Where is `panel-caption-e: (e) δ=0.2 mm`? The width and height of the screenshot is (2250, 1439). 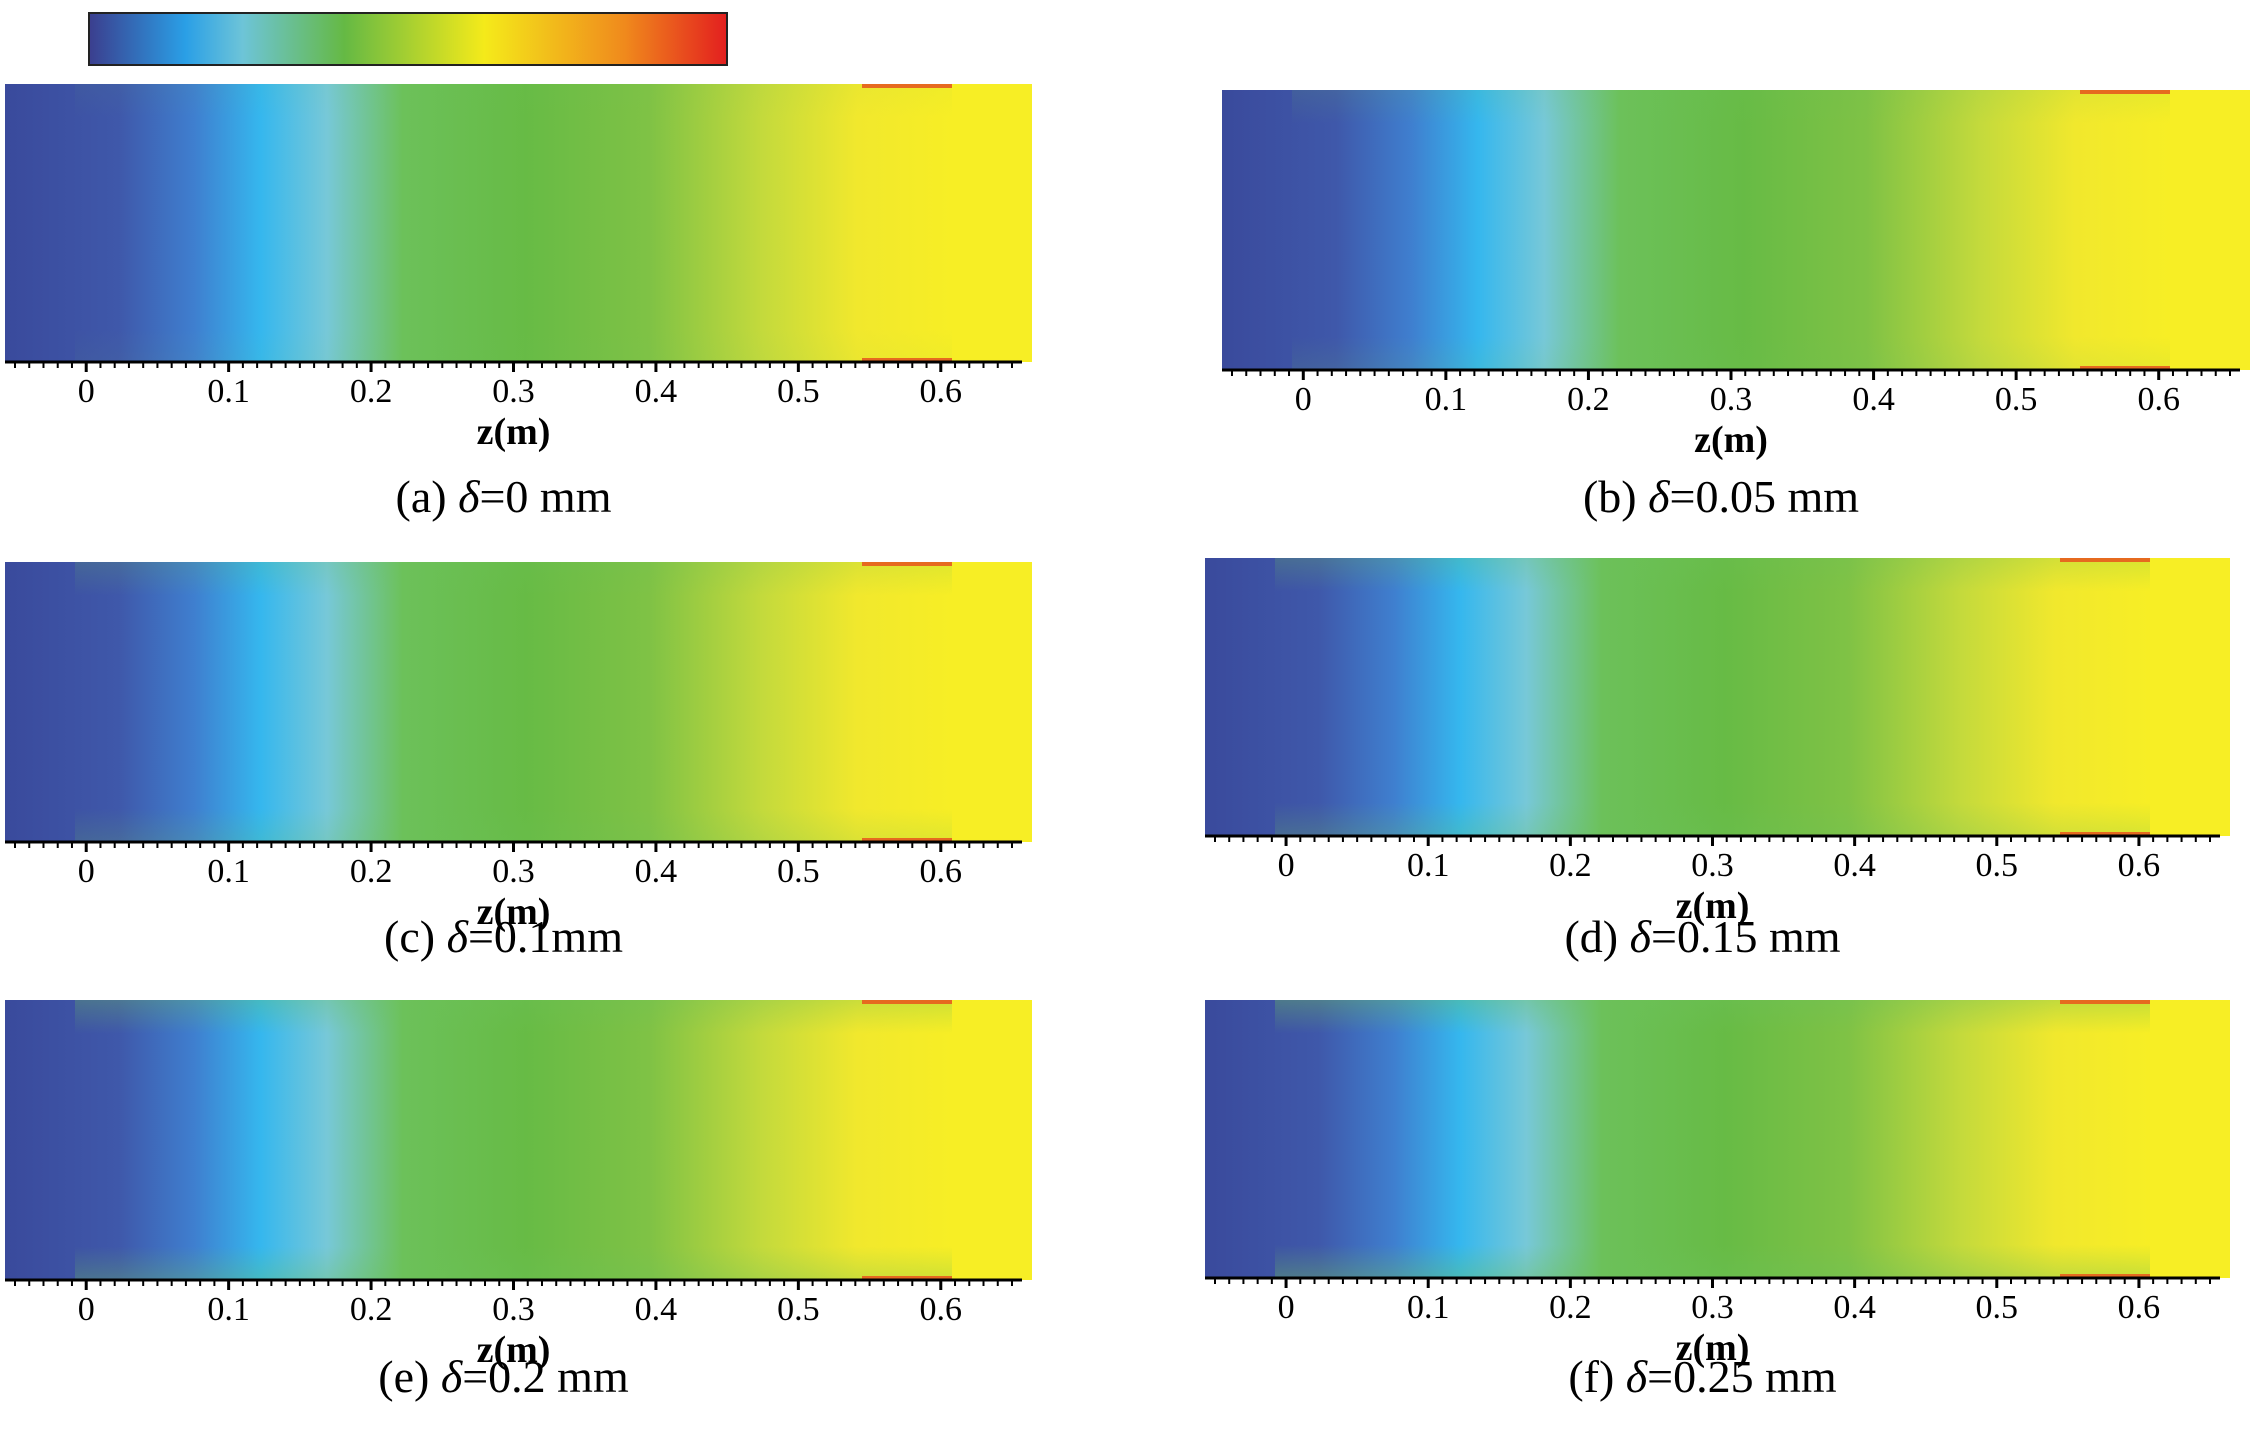 panel-caption-e: (e) δ=0.2 mm is located at coordinates (503, 1376).